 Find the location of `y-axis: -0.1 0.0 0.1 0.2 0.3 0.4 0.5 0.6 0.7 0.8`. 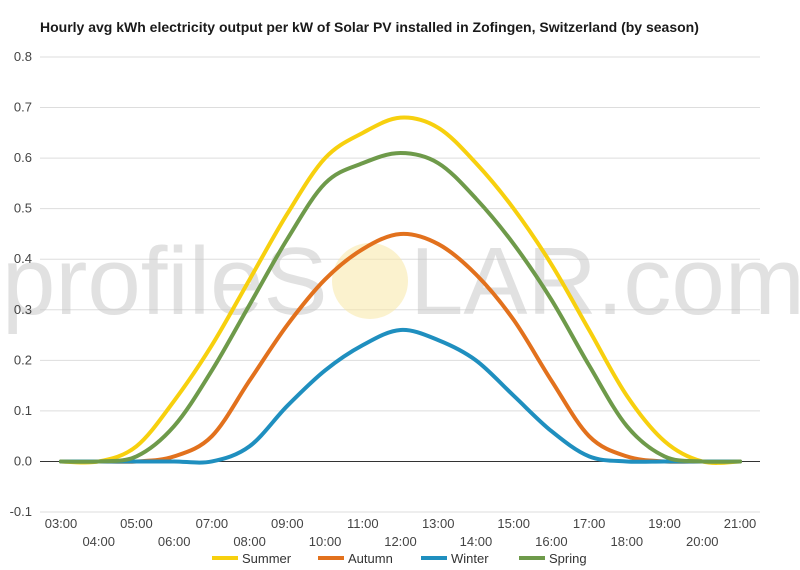

y-axis: -0.1 0.0 0.1 0.2 0.3 0.4 0.5 0.6 0.7 0.8 is located at coordinates (21, 284).